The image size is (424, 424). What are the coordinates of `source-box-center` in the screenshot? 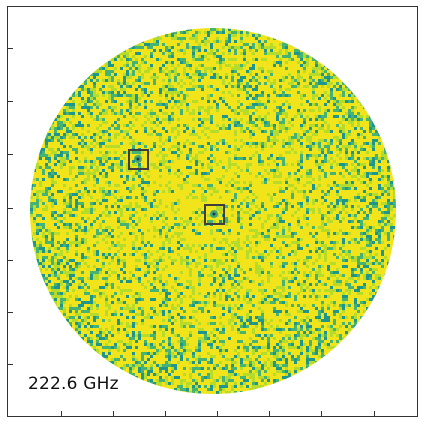 It's located at (214, 214).